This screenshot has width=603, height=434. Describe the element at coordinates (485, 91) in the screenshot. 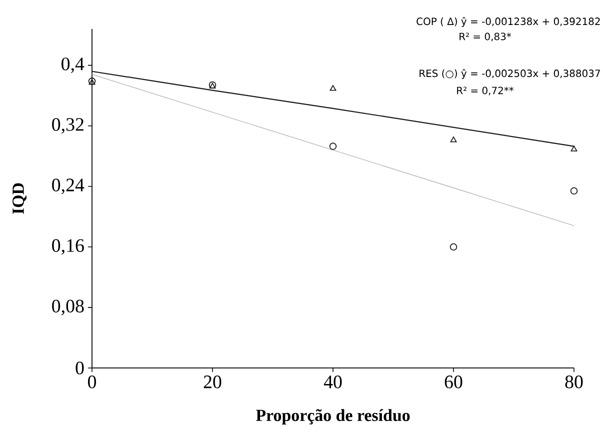

I see `annotation: R² = 0,72**` at that location.